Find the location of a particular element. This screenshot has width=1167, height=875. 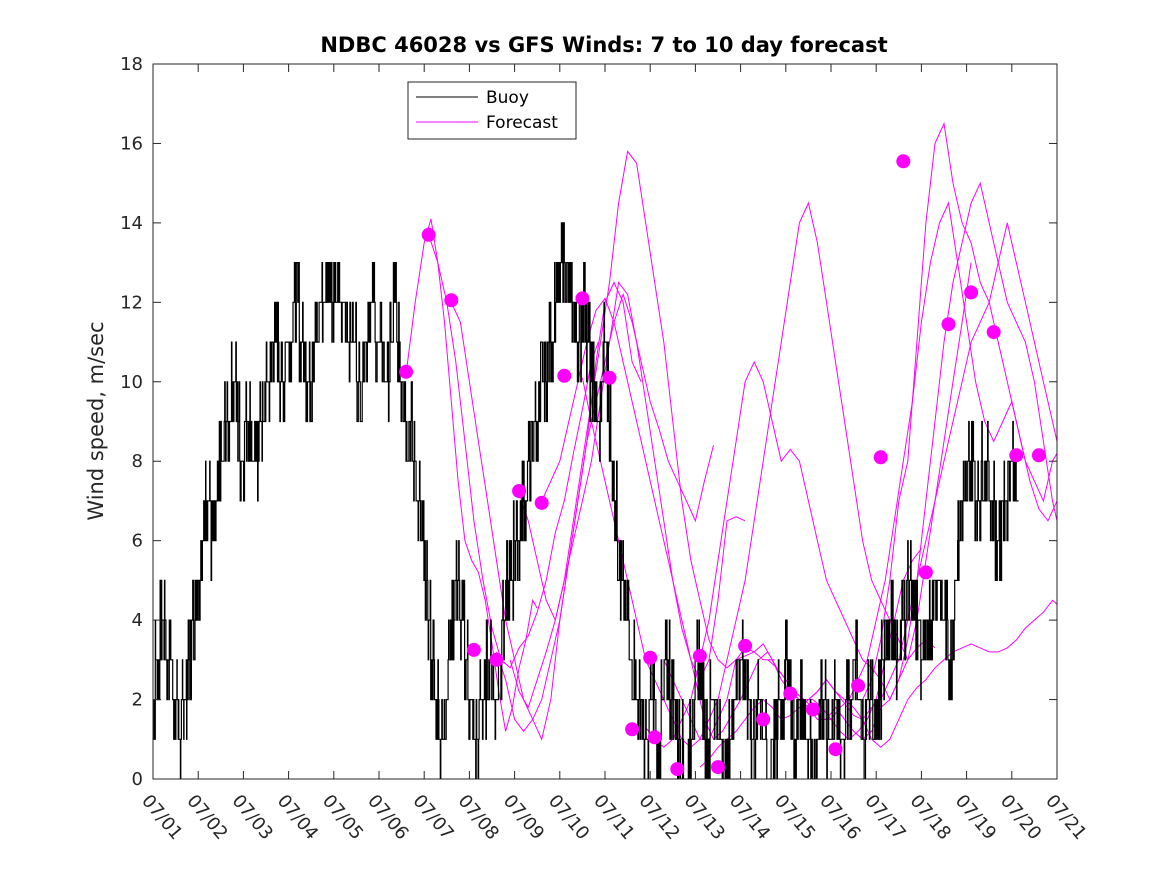

y-tick-label: 18 is located at coordinates (131, 64).